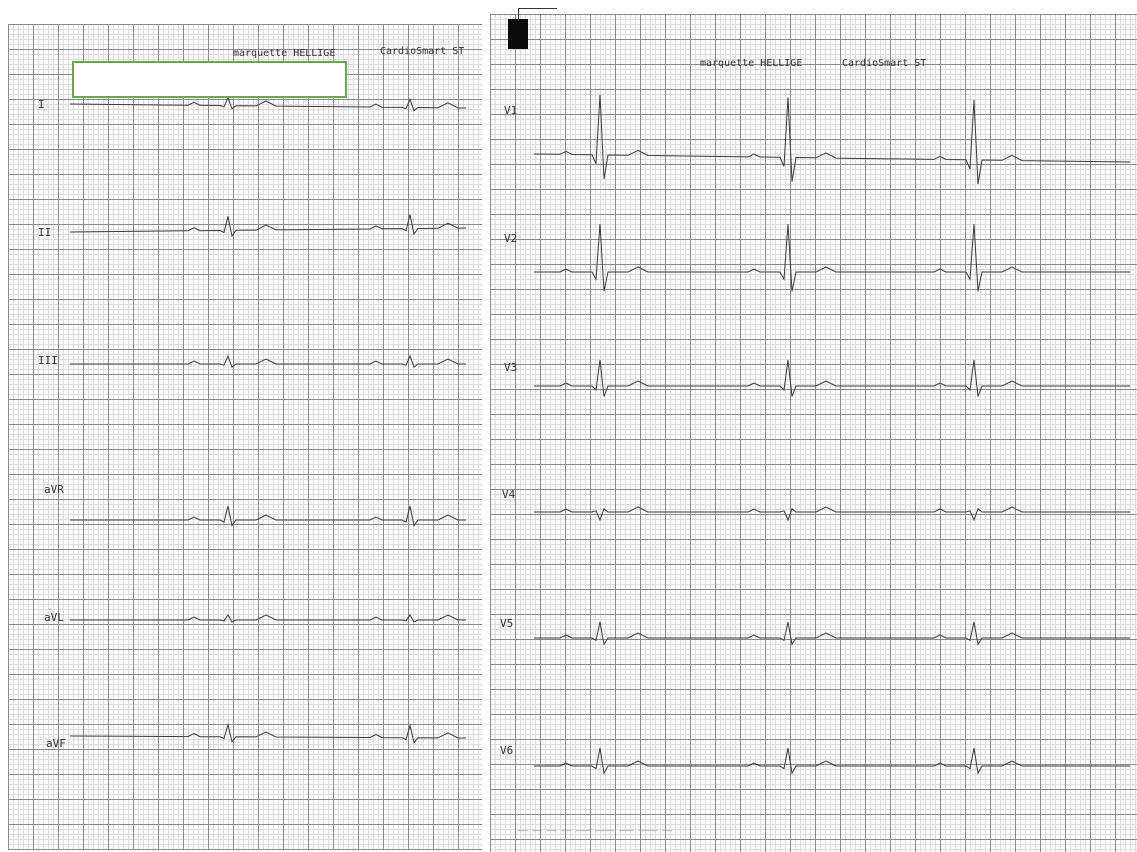  Describe the element at coordinates (48, 360) in the screenshot. I see `lead-label-iii: III` at that location.